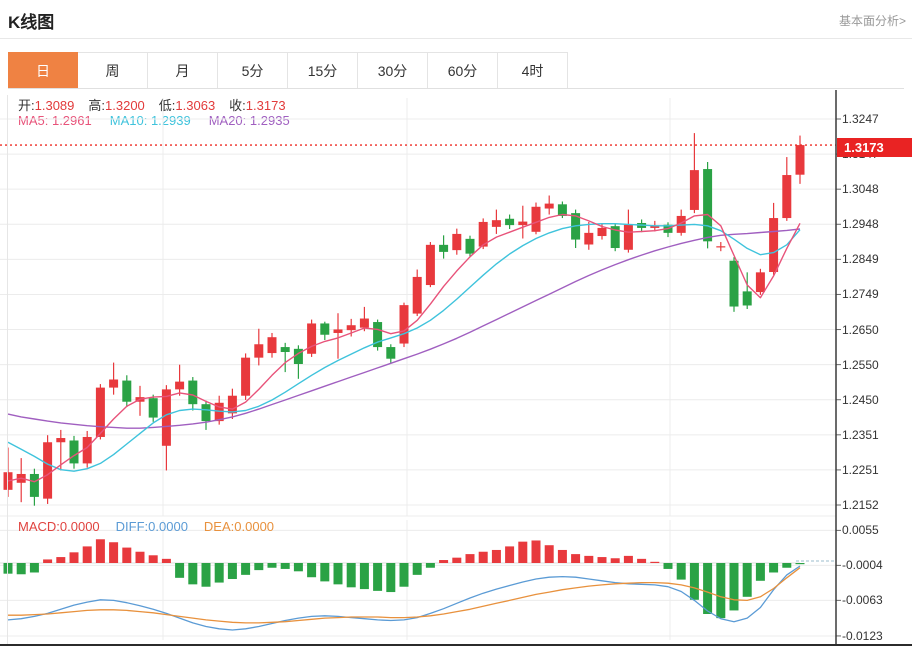  Describe the element at coordinates (860, 224) in the screenshot. I see `price-tick-label: 1.2948` at that location.